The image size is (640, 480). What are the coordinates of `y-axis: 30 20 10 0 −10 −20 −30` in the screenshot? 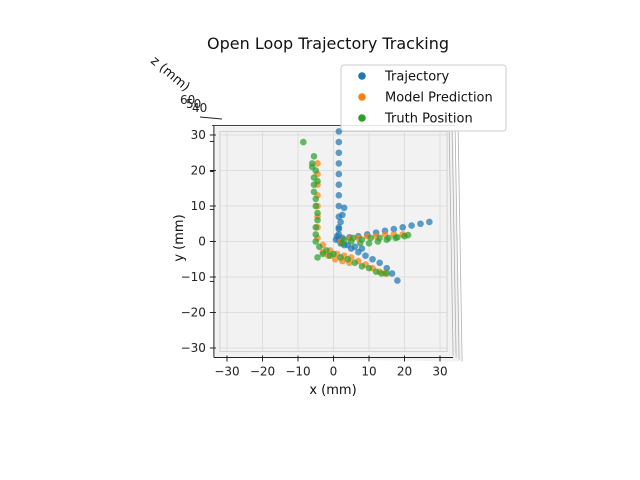 It's located at (198, 241).